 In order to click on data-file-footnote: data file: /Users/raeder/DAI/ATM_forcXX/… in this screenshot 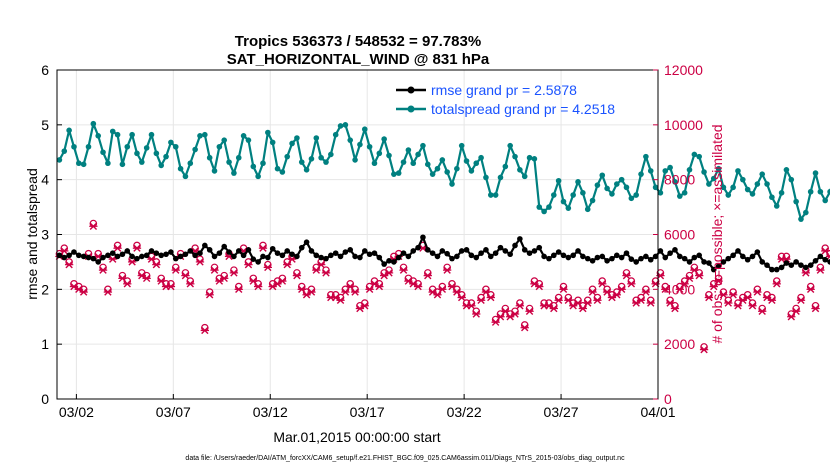, I will do `click(405, 458)`.